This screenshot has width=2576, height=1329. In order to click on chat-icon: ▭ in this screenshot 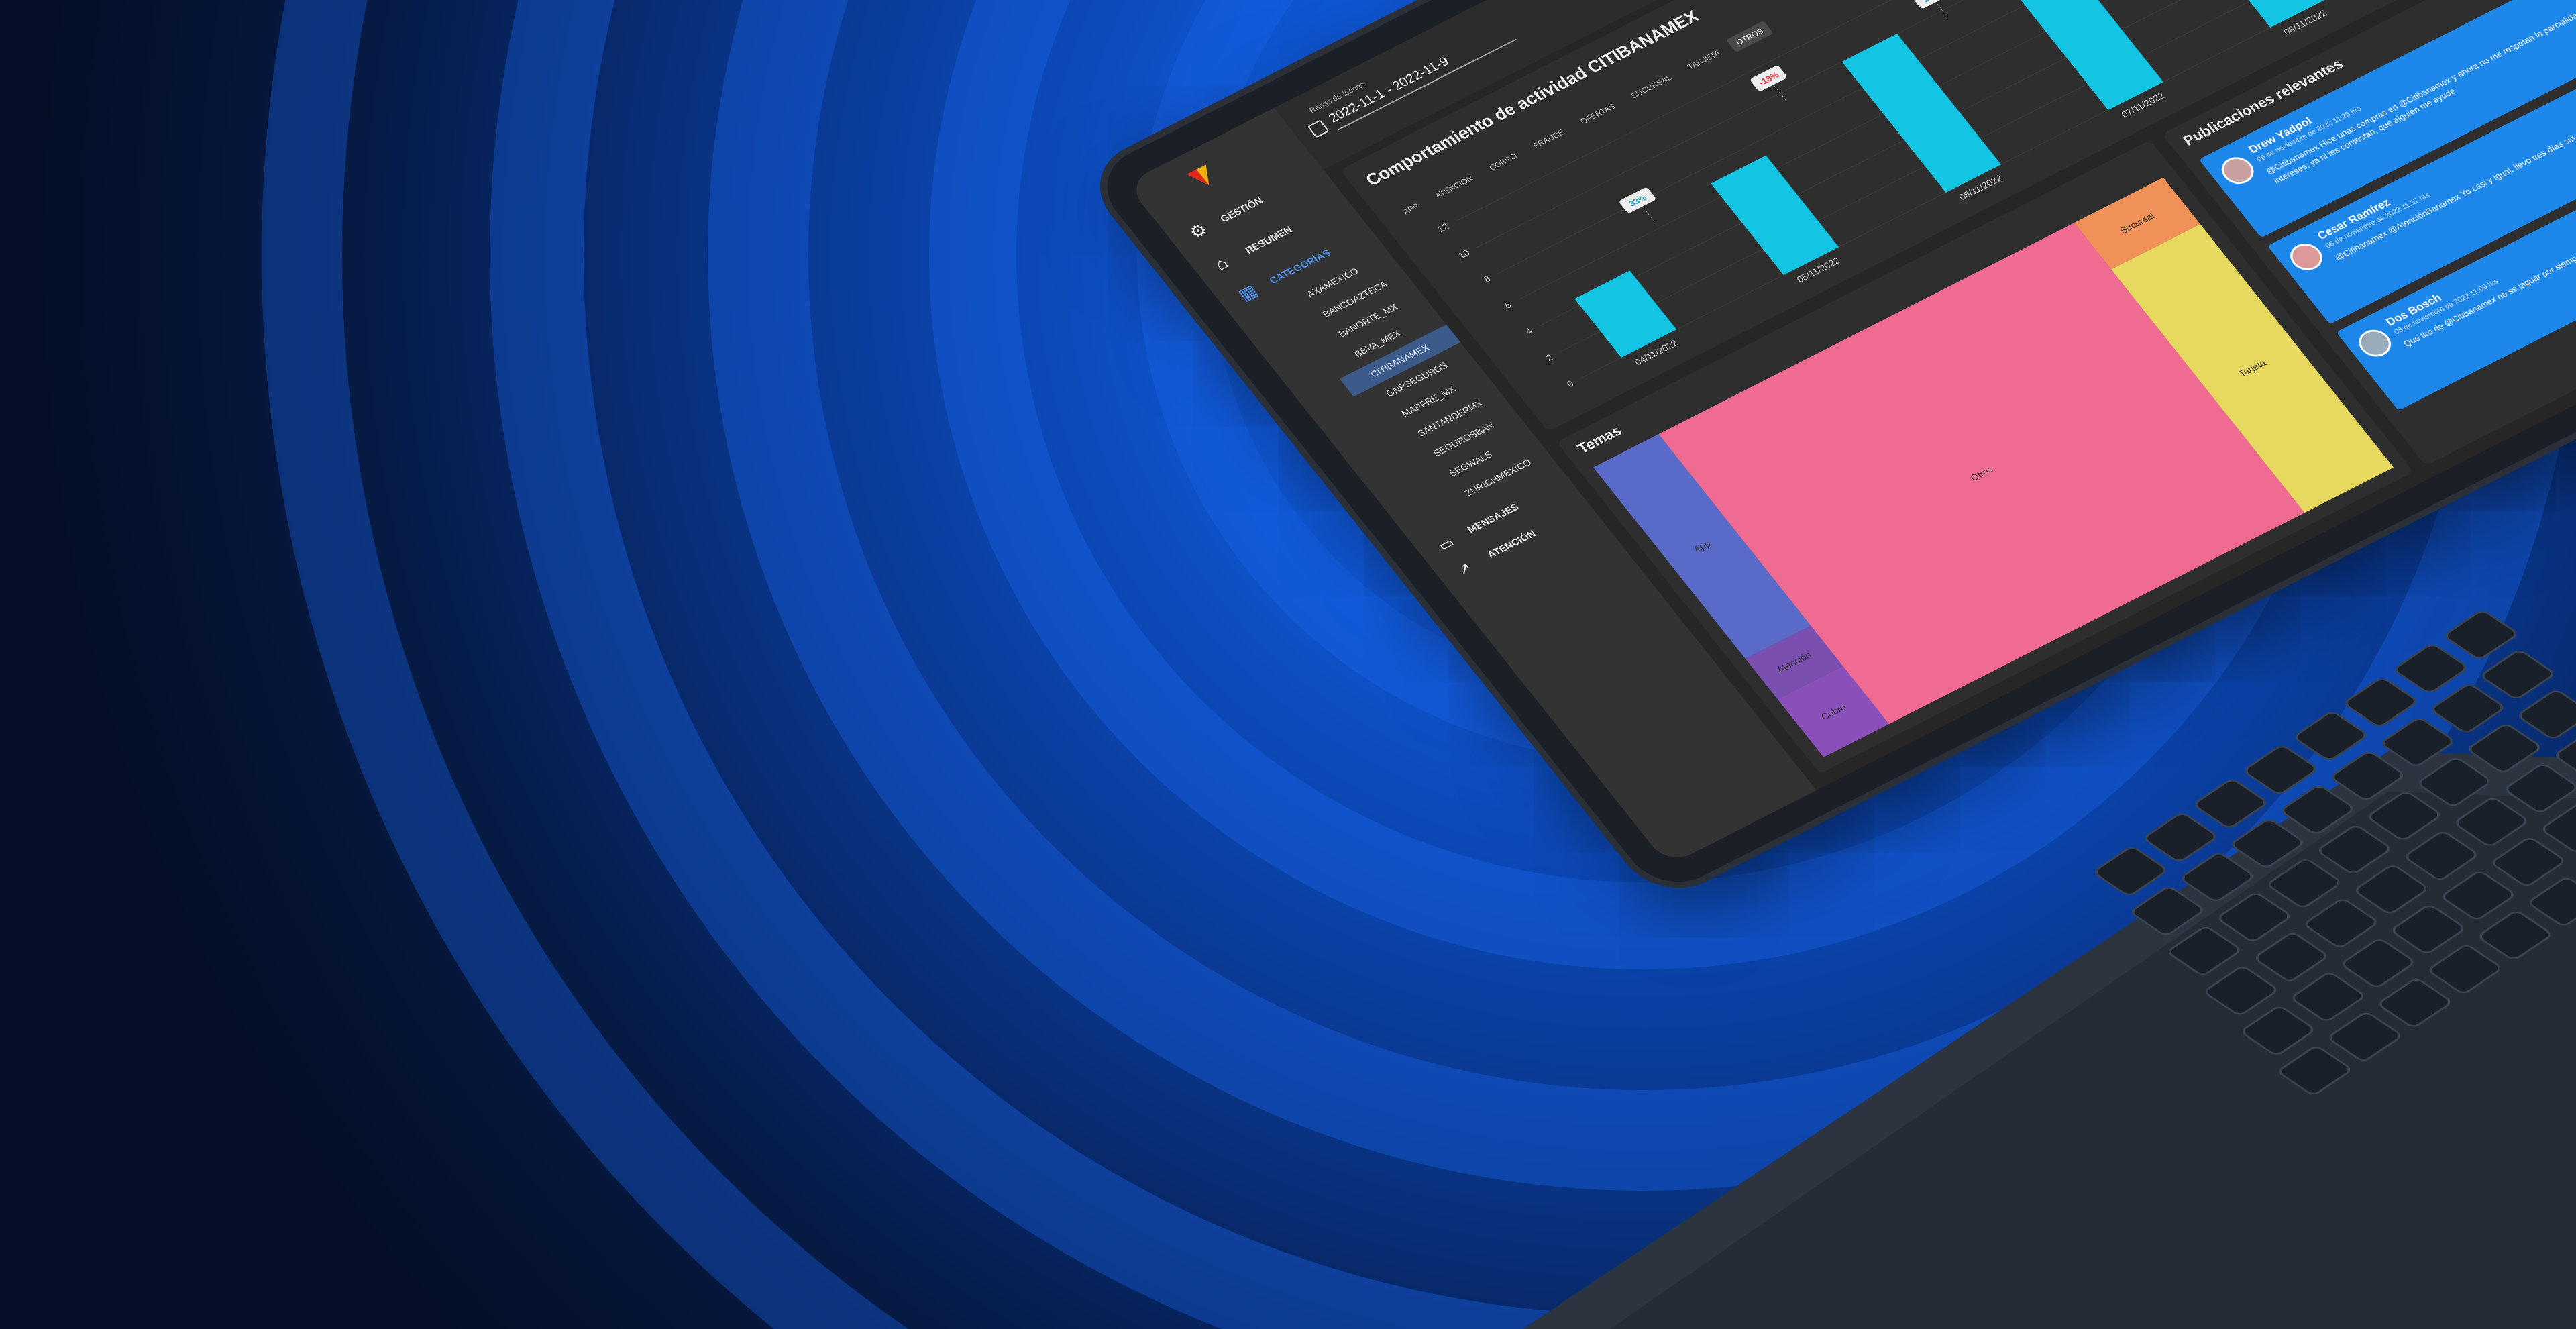, I will do `click(1446, 544)`.